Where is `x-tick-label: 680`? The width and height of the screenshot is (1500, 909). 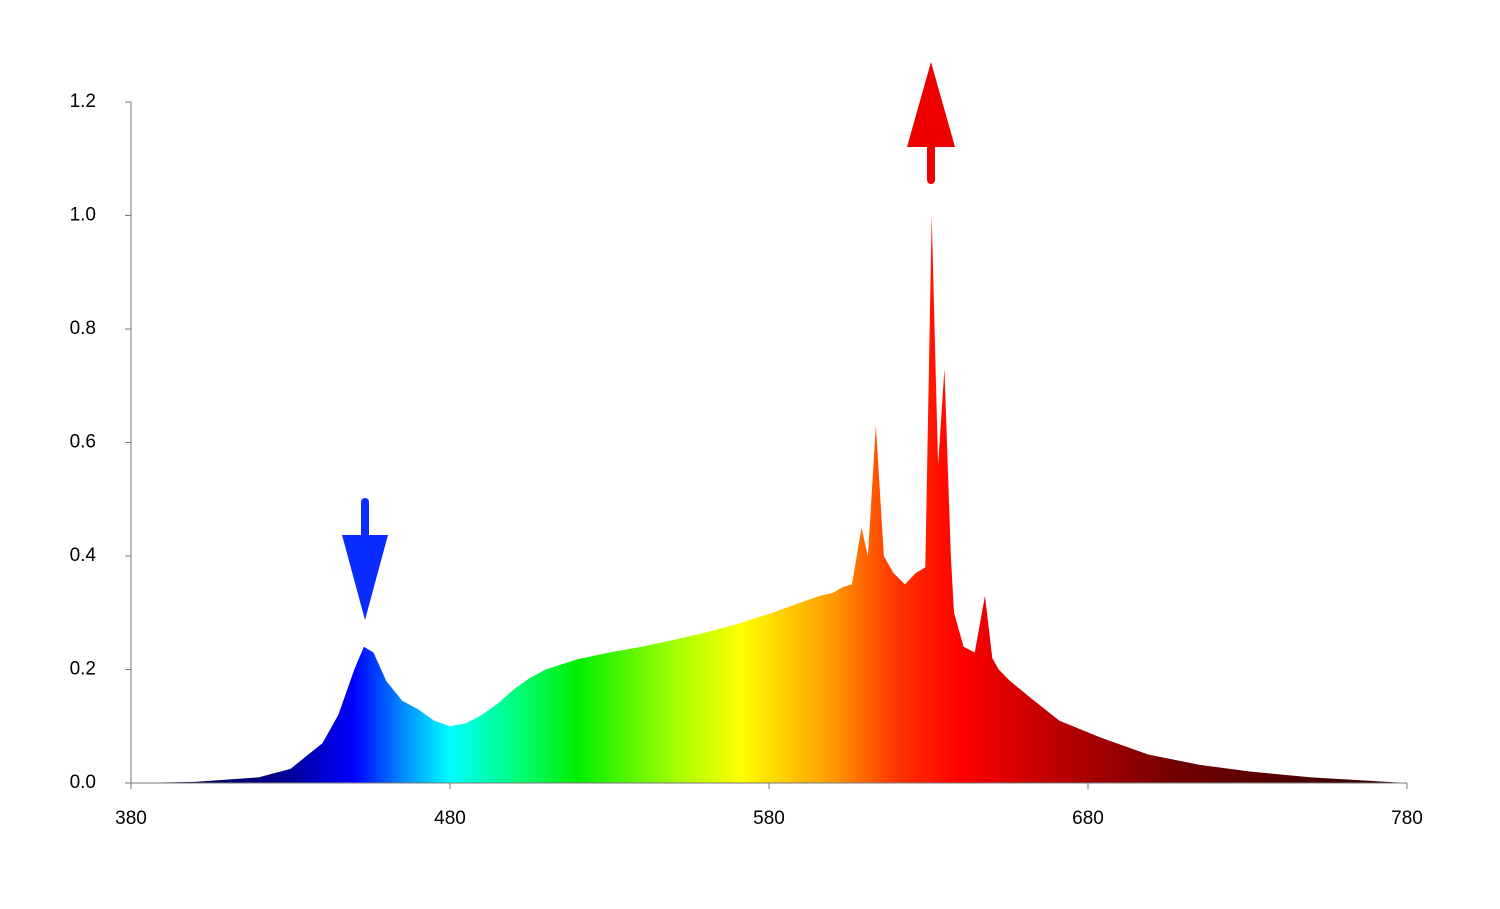
x-tick-label: 680 is located at coordinates (1088, 818).